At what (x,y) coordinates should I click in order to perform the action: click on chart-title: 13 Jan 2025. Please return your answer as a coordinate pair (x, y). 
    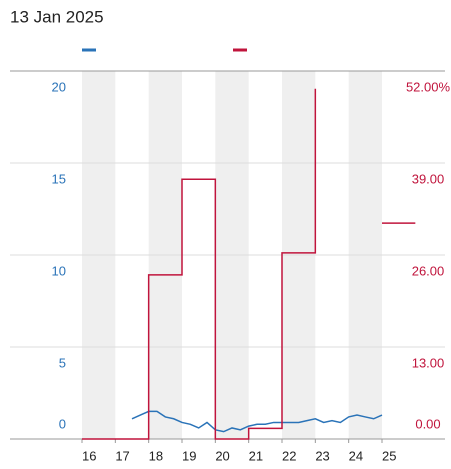
    Looking at the image, I should click on (57, 16).